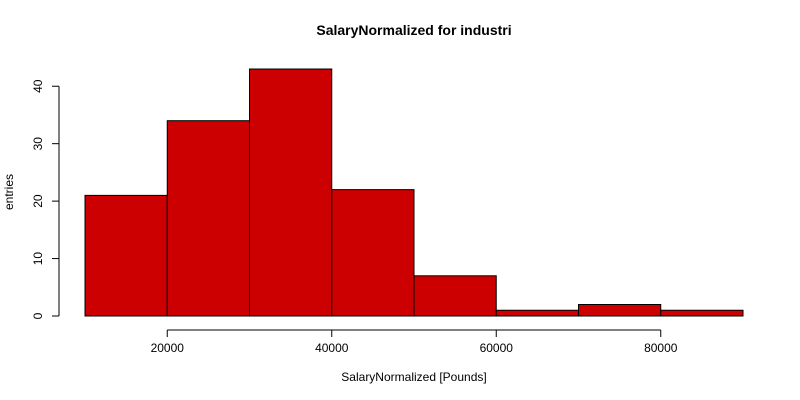 This screenshot has height=400, width=800. I want to click on y-tick-label-2: 20, so click(38, 201).